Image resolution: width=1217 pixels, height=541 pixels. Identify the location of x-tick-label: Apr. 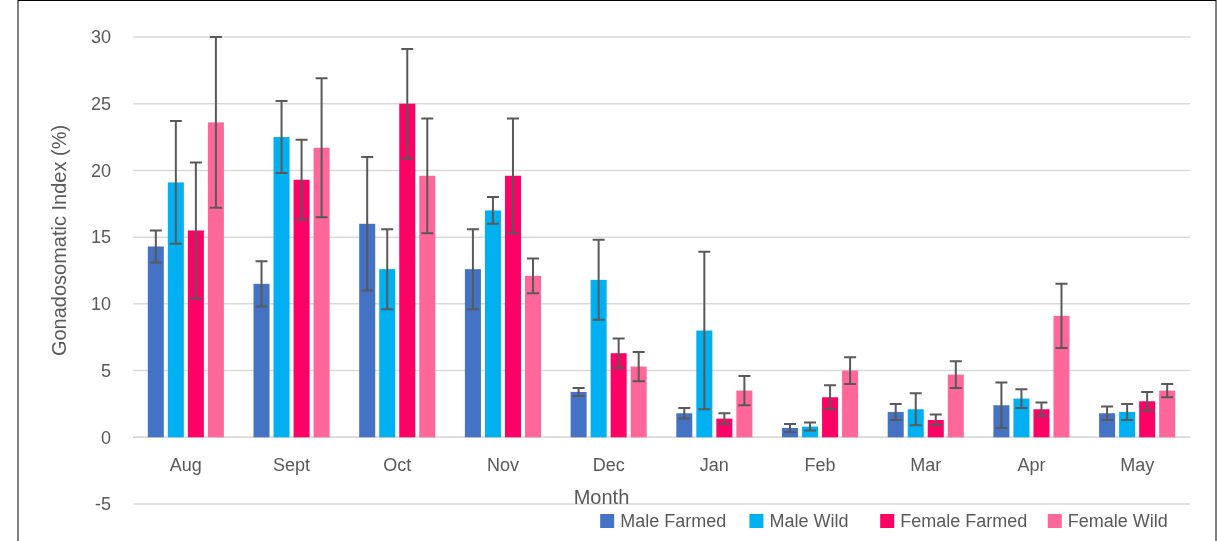
(1031, 465).